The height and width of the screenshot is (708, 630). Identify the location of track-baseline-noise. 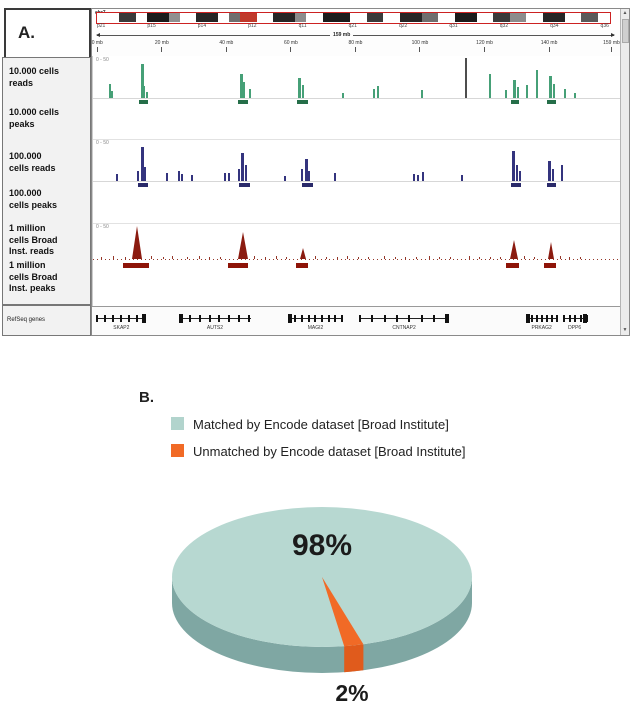
(357, 259).